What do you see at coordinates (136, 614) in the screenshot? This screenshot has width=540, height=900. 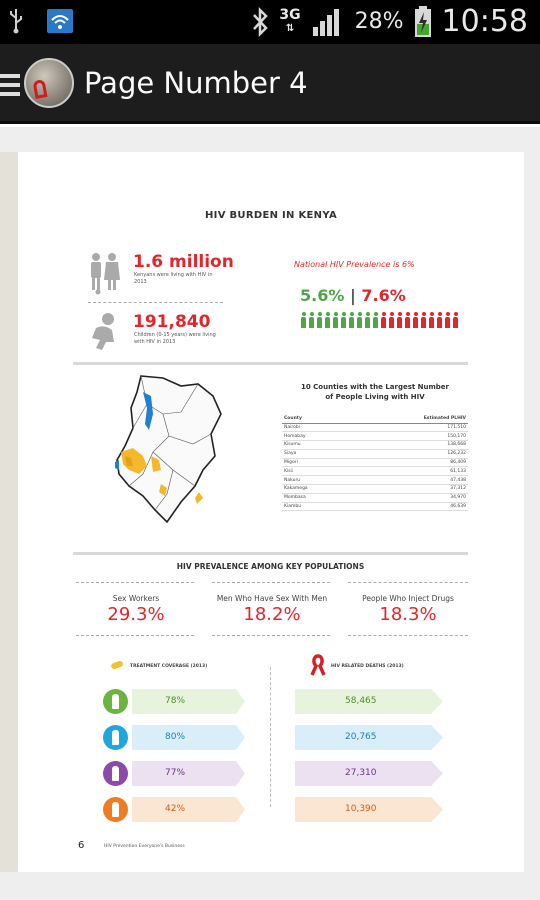 I see `kp-value-sex-workers: 29.3%` at bounding box center [136, 614].